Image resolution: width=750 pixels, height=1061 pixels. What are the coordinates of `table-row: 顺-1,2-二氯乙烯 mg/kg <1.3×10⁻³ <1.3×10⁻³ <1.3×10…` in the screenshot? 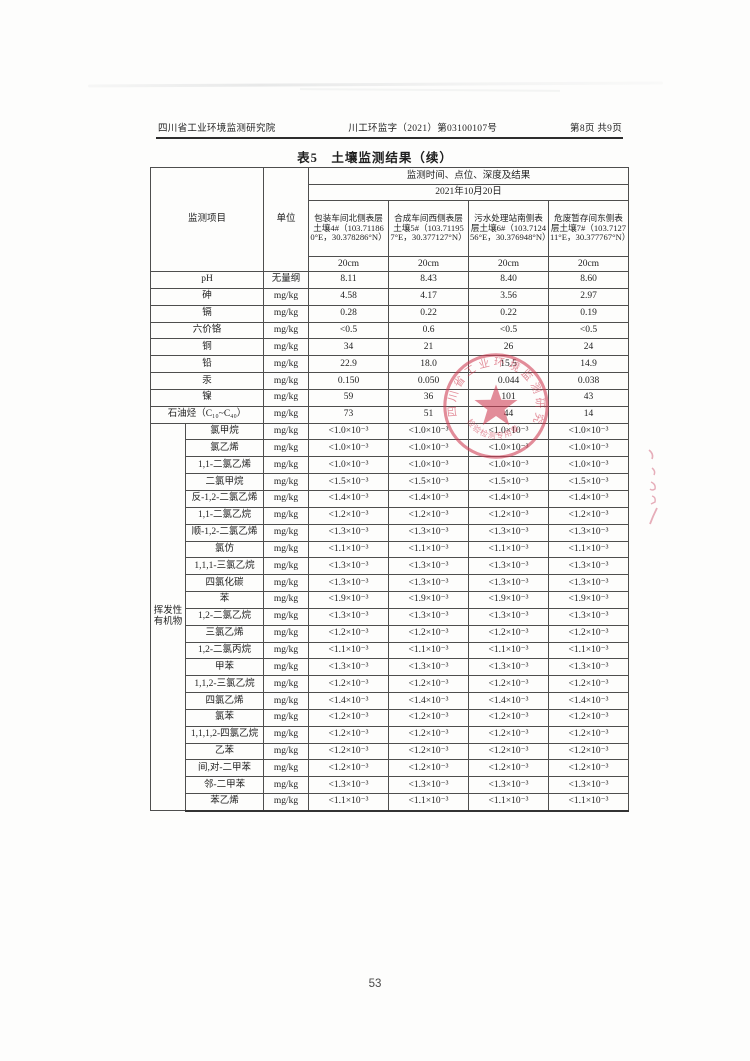 It's located at (390, 532).